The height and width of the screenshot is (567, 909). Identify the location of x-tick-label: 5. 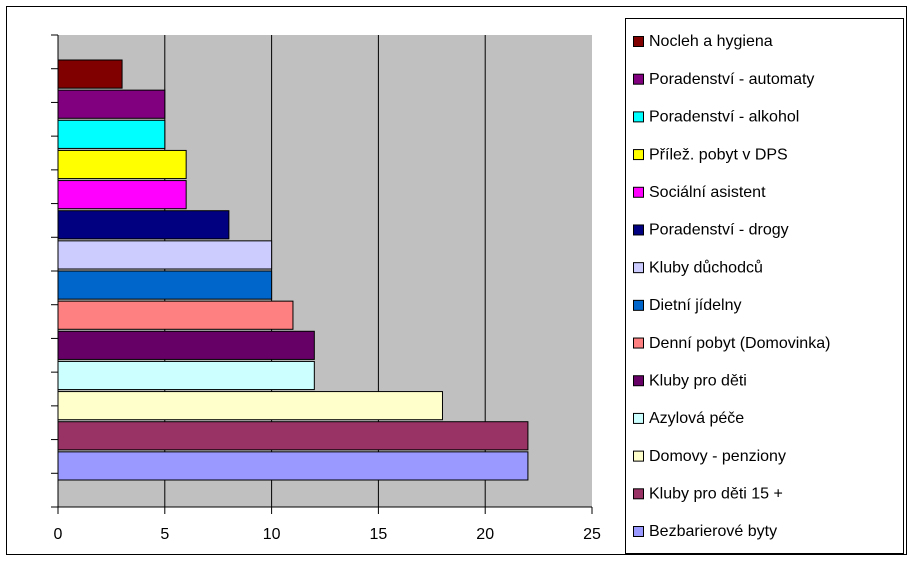
(164, 534).